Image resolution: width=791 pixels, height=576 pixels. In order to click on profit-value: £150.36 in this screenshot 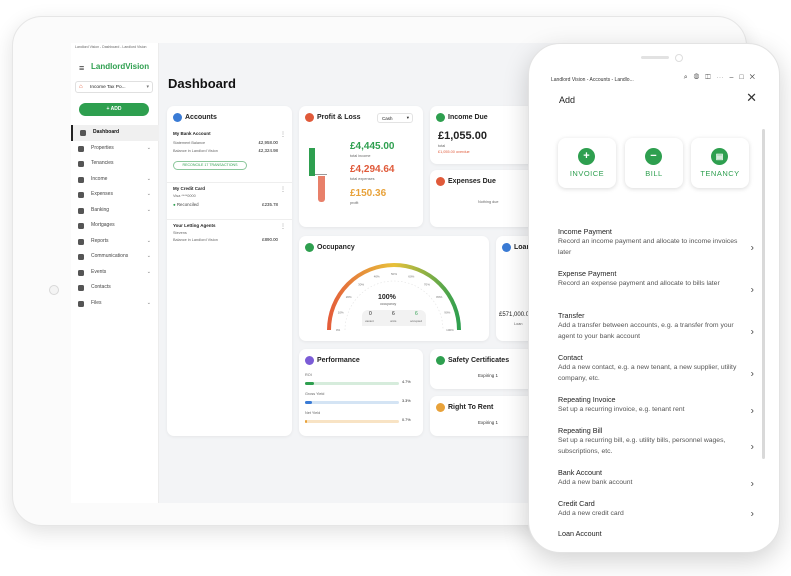, I will do `click(368, 193)`.